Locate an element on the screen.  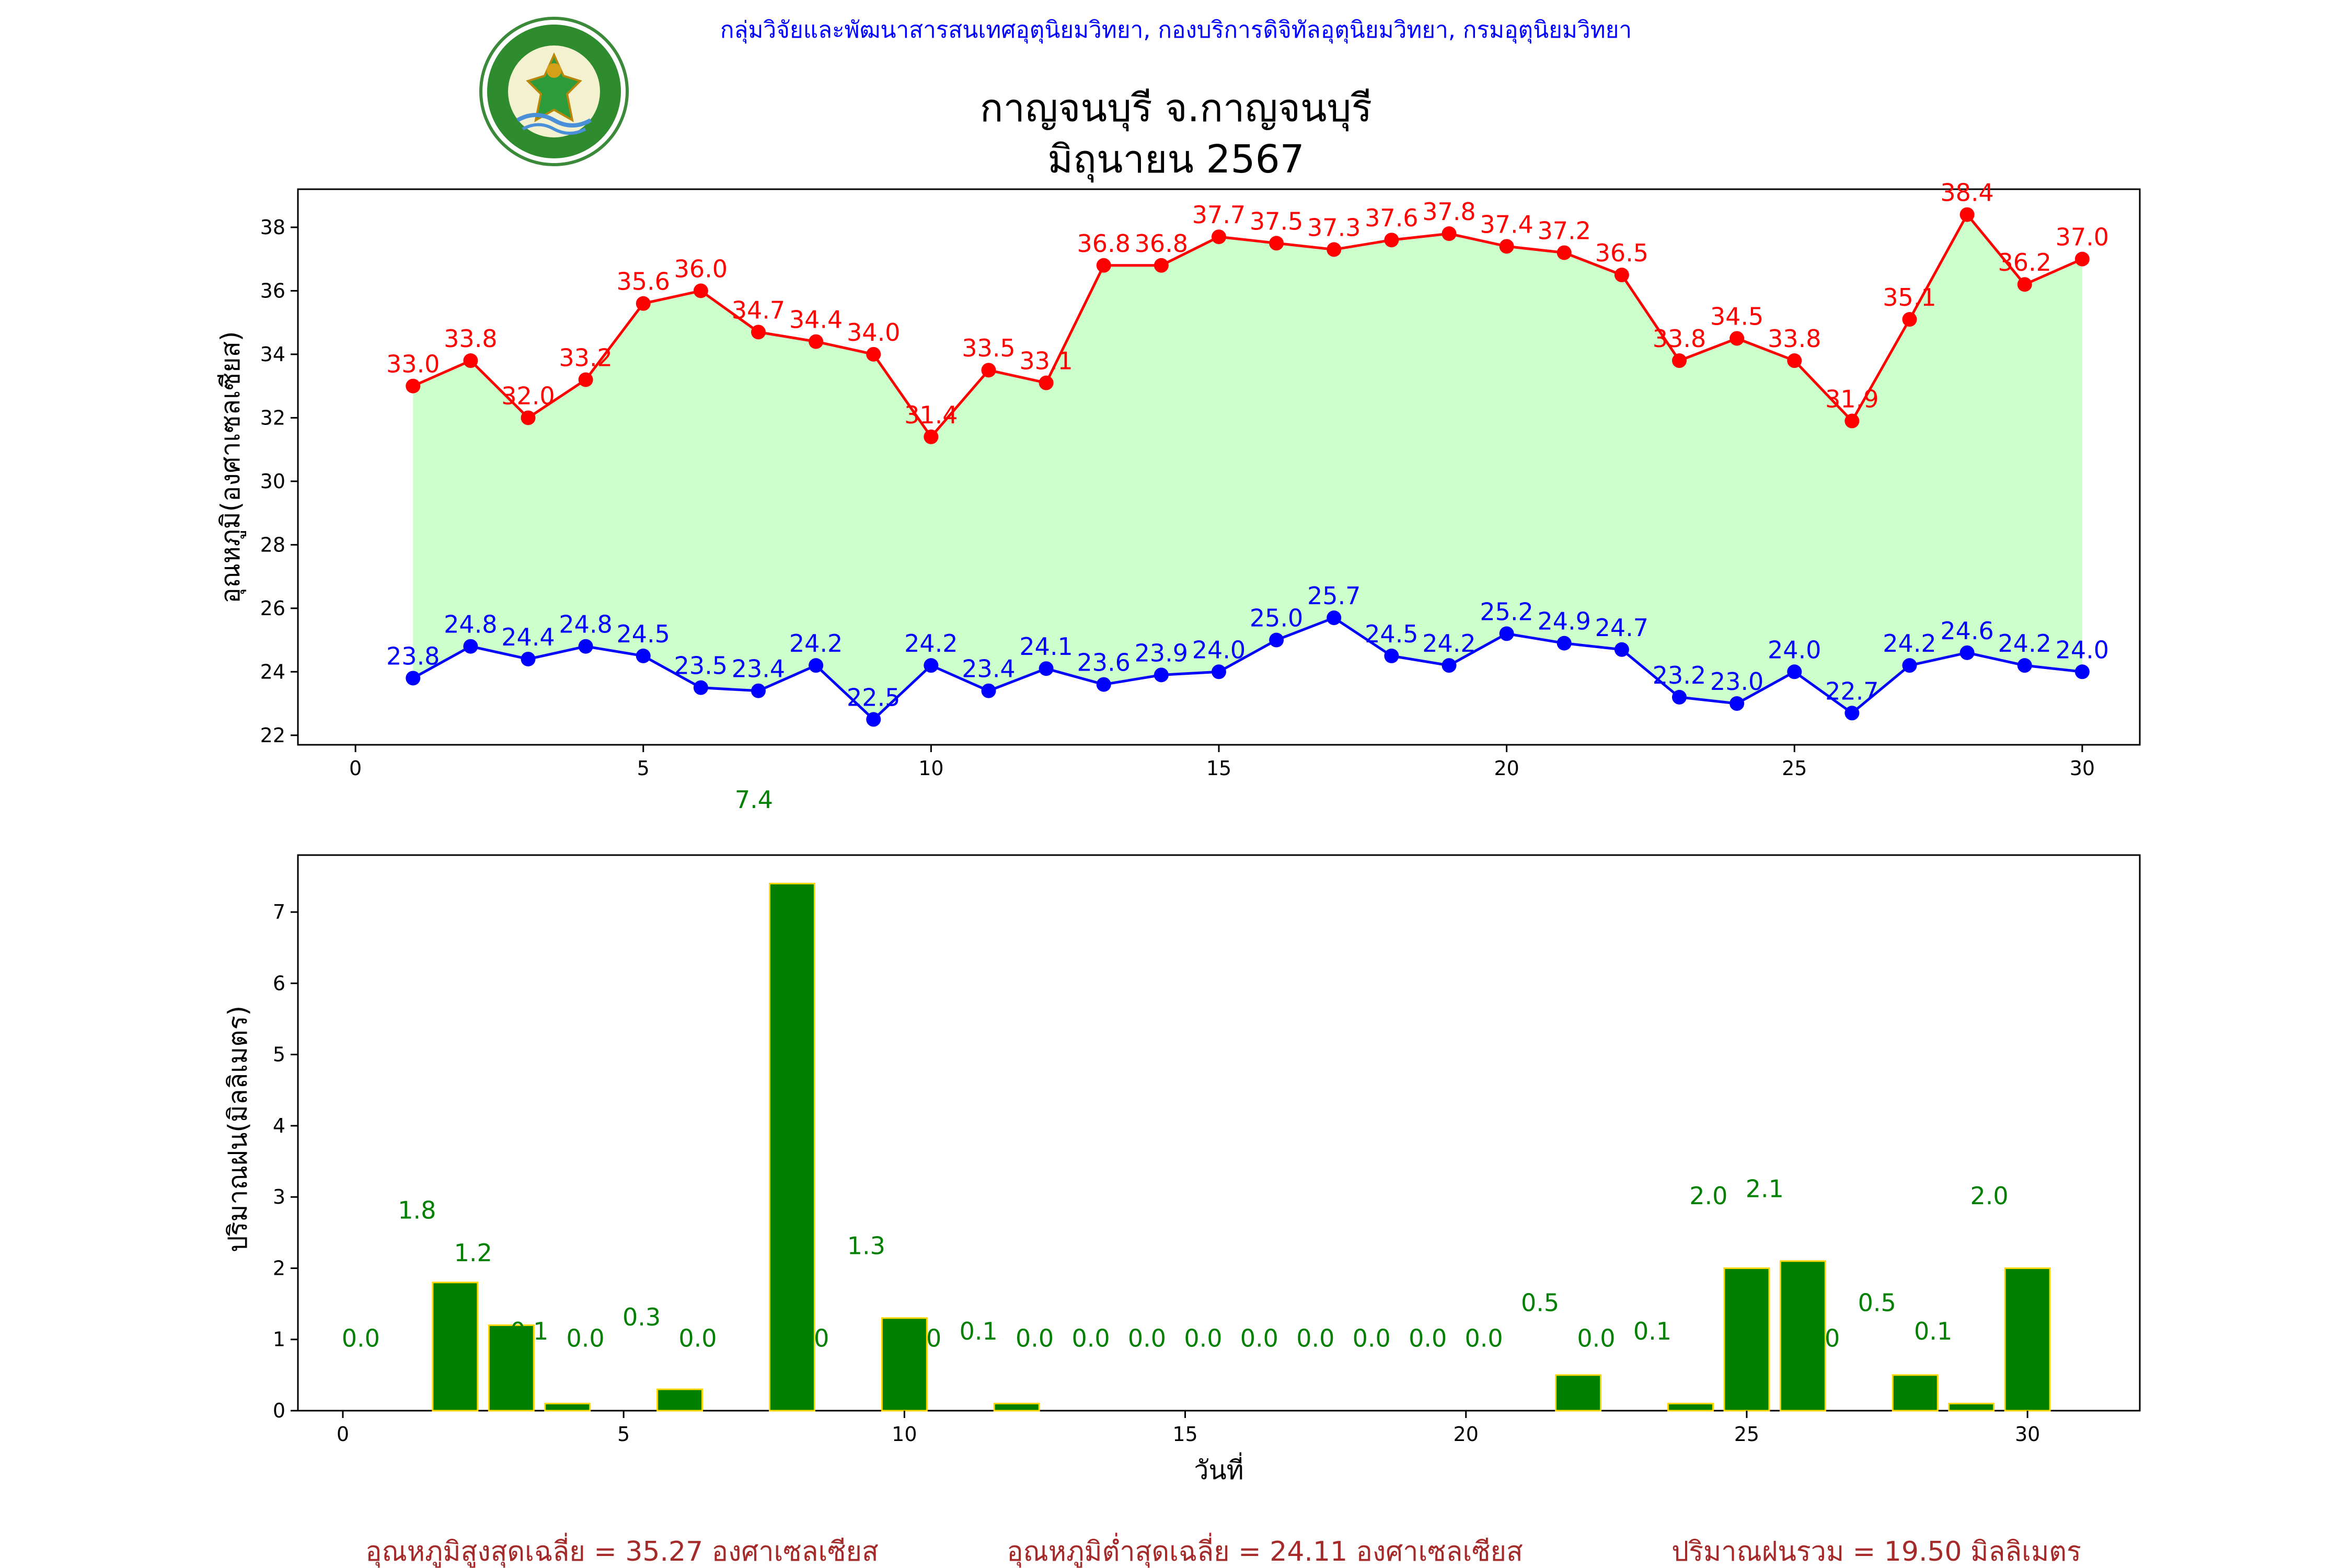
max-temperature-label: 36.8 is located at coordinates (1104, 243).